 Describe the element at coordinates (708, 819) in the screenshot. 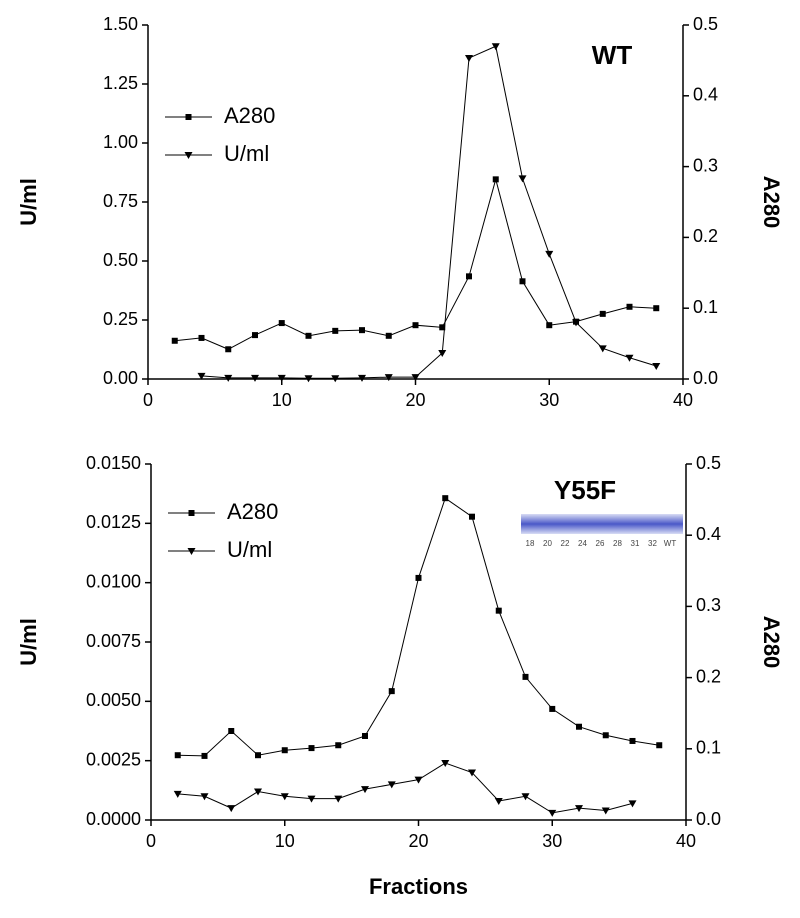

I see `y2-tick-label: 0.0` at that location.